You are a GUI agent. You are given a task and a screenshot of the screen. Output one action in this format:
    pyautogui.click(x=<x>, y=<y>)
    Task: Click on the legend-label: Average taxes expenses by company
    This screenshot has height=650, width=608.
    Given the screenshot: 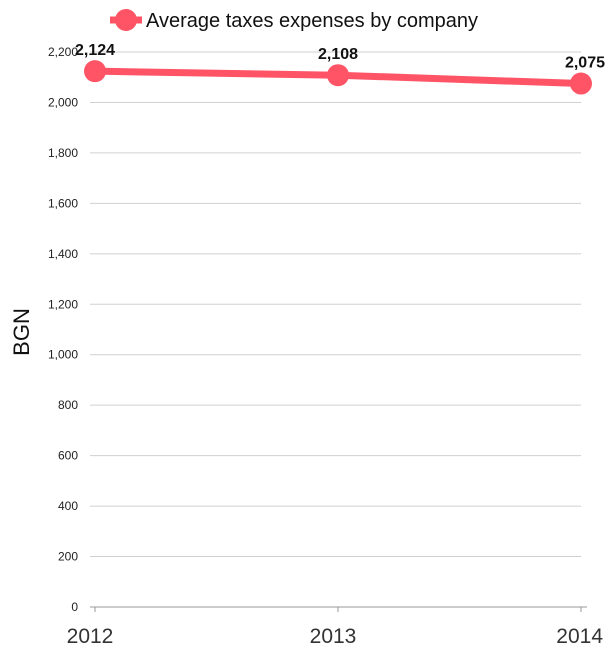 What is the action you would take?
    pyautogui.click(x=312, y=21)
    